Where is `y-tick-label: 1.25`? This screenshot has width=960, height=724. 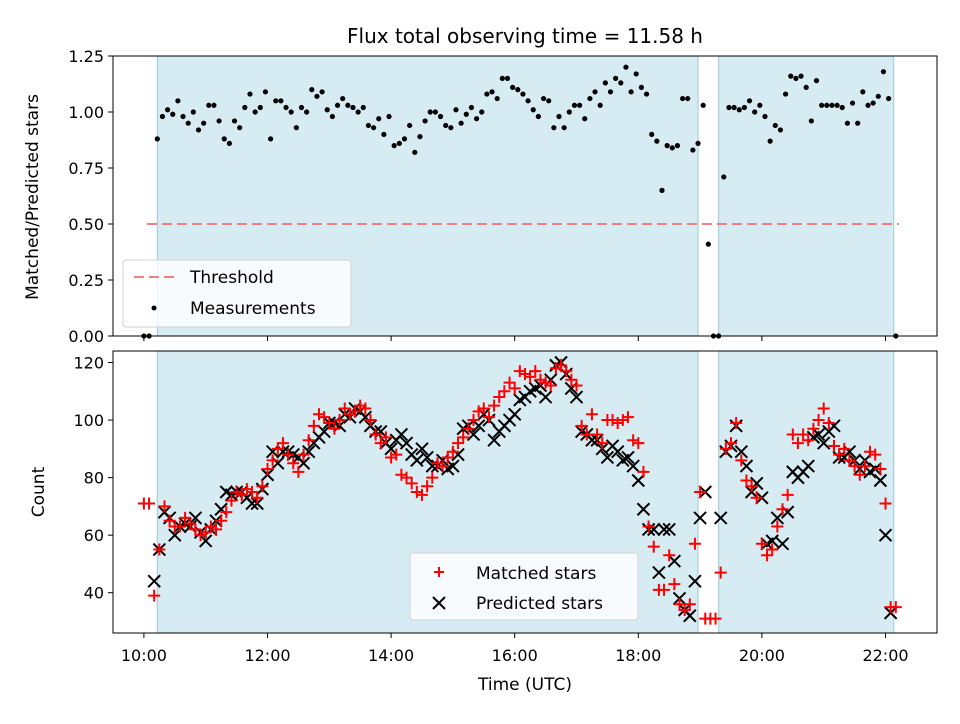
y-tick-label: 1.25 is located at coordinates (86, 56).